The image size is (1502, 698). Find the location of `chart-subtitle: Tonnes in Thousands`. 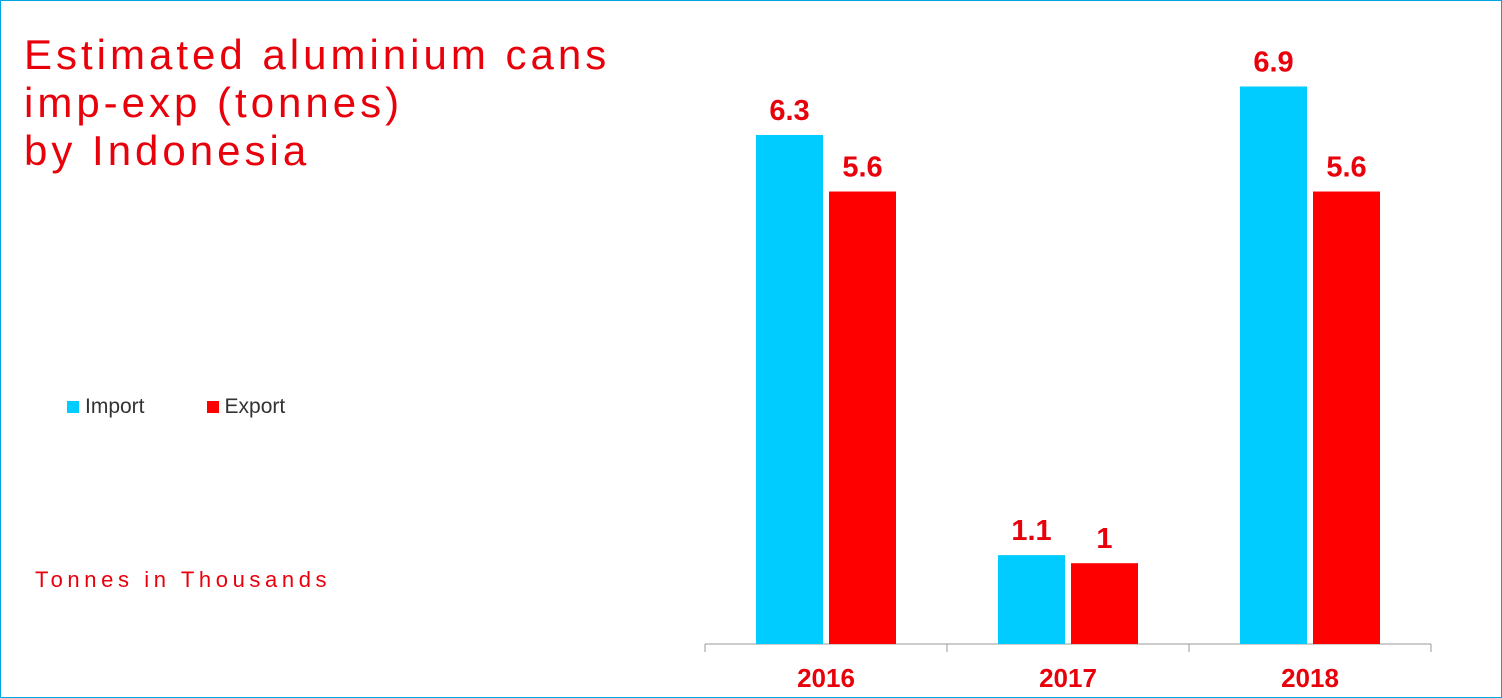

chart-subtitle: Tonnes in Thousands is located at coordinates (183, 579).